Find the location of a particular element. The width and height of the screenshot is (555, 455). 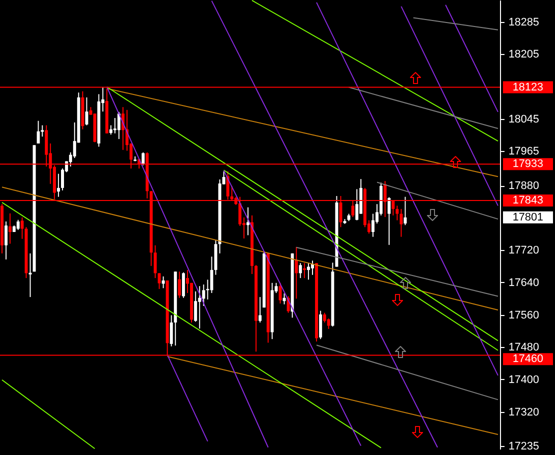

ref-line-label: 17843 is located at coordinates (528, 200).